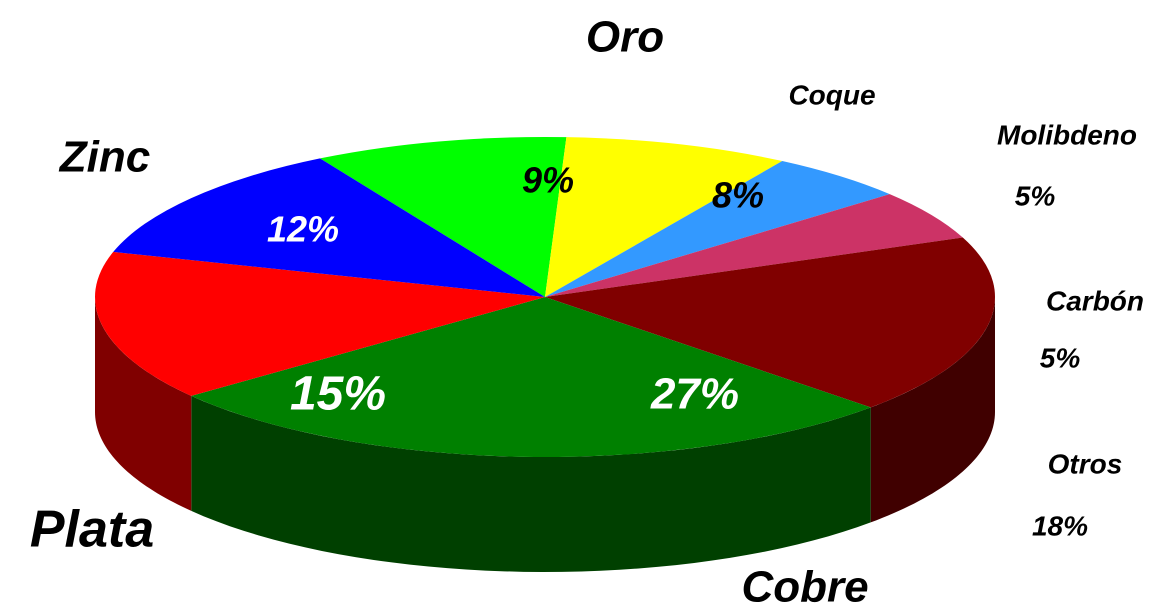  I want to click on category-label: Oro, so click(625, 37).